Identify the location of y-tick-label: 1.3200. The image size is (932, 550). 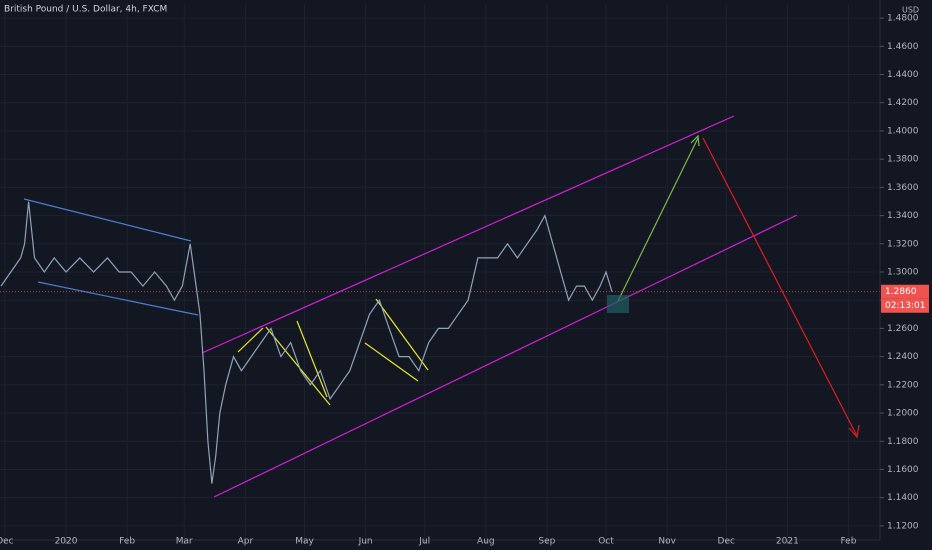
(903, 244).